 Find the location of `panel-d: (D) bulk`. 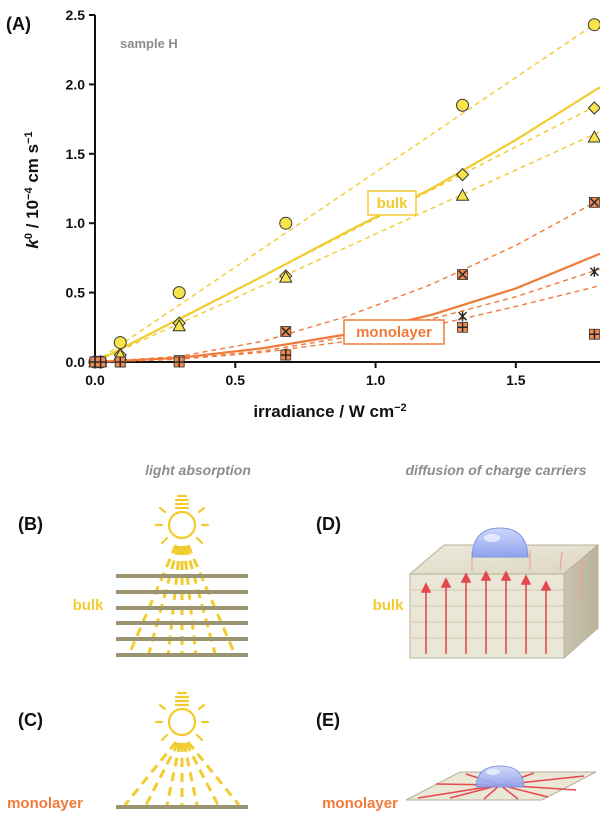

panel-d: (D) bulk is located at coordinates (458, 587).